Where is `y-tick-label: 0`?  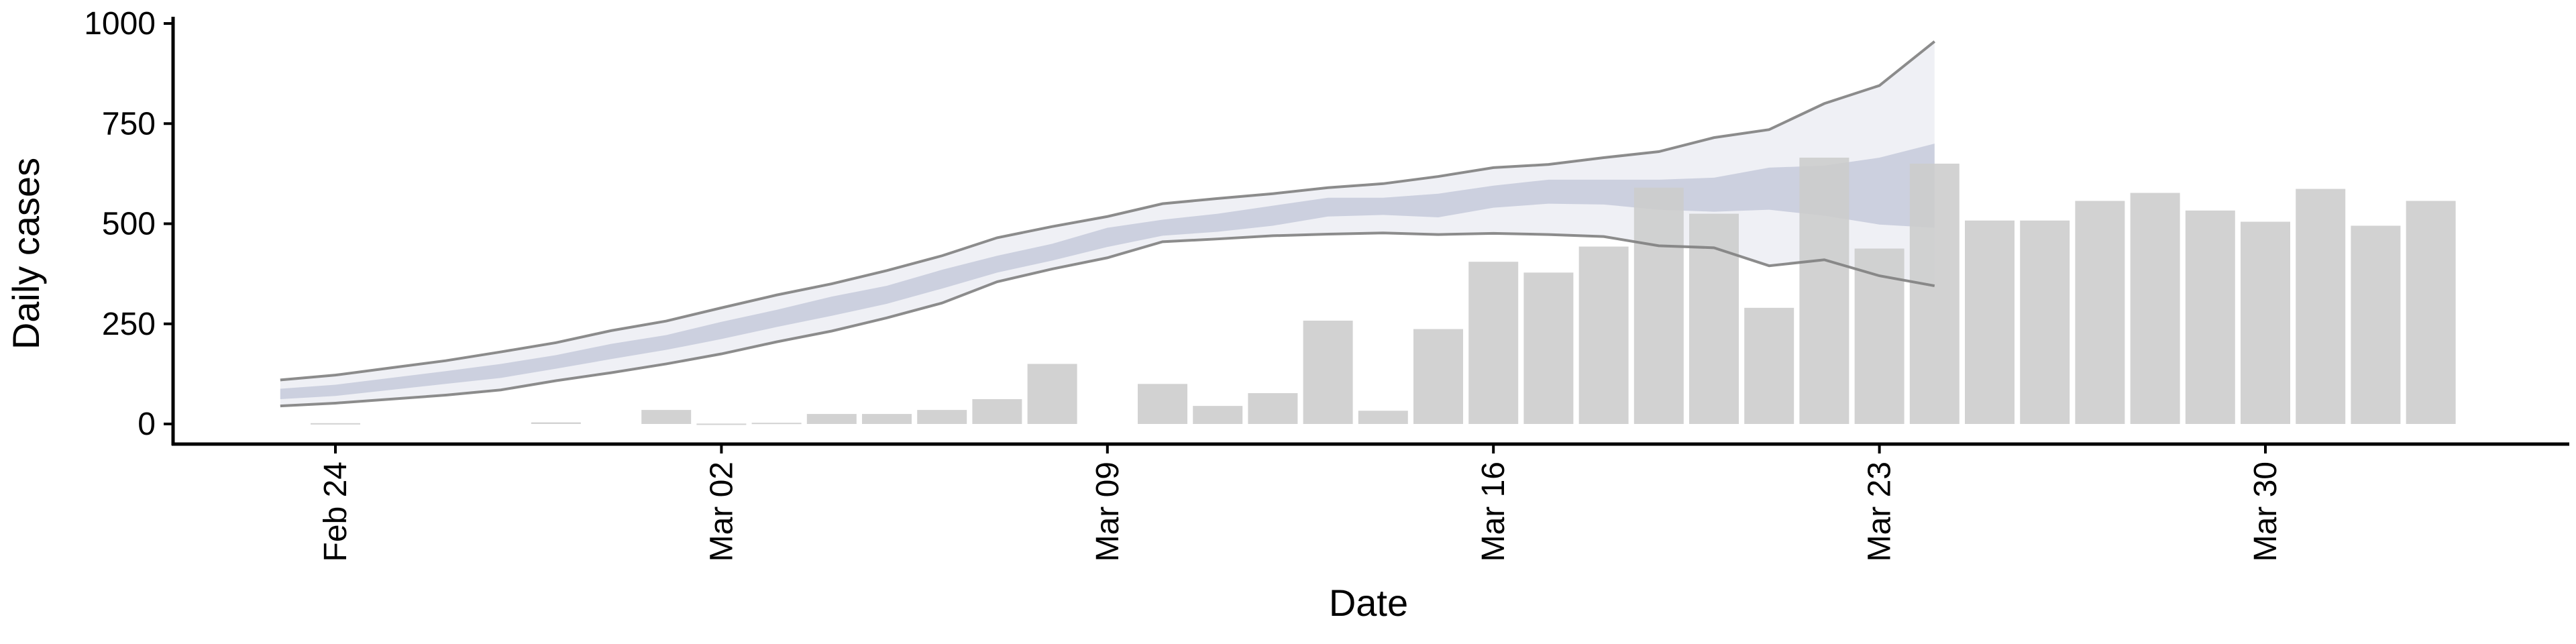 y-tick-label: 0 is located at coordinates (147, 424).